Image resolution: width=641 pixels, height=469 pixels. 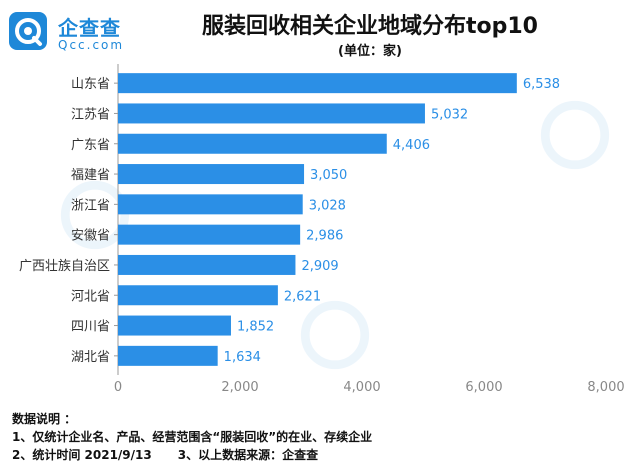 What do you see at coordinates (370, 26) in the screenshot?
I see `chart-title: 服装回收相关企业地域分布top10` at bounding box center [370, 26].